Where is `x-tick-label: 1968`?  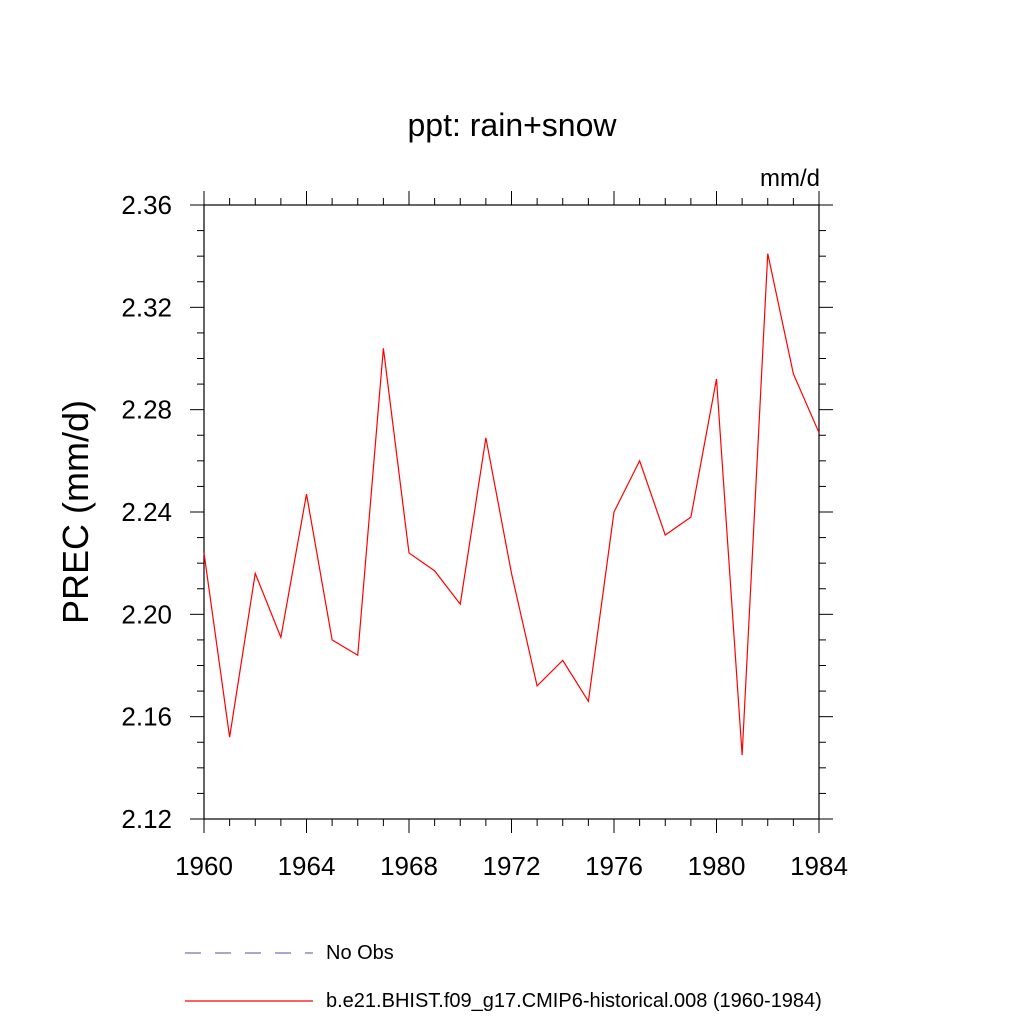 x-tick-label: 1968 is located at coordinates (409, 866).